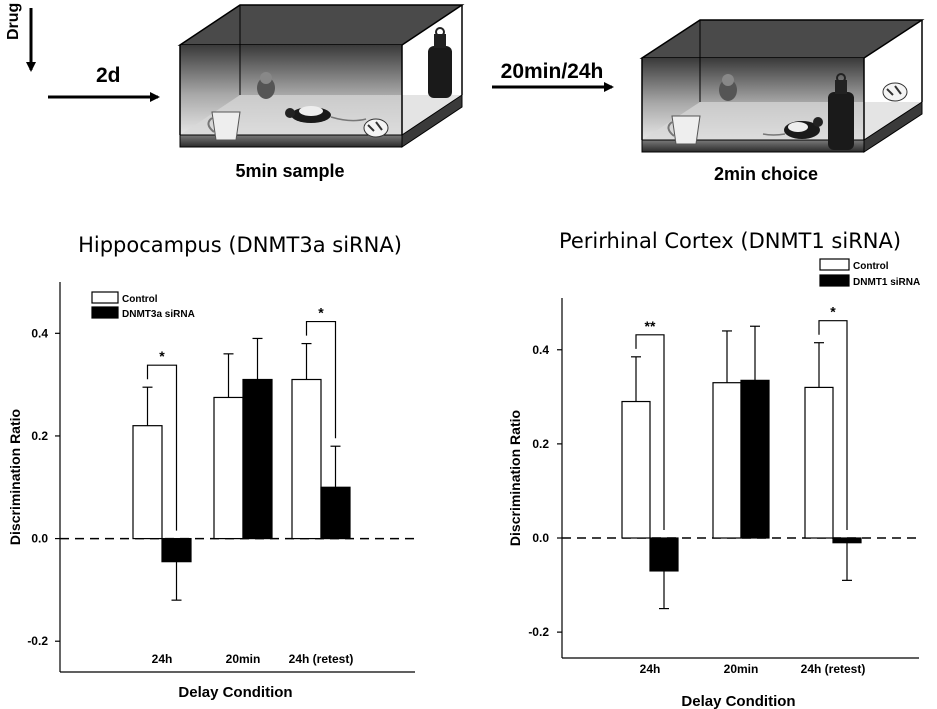 This screenshot has width=937, height=709. What do you see at coordinates (782, 86) in the screenshot?
I see `choice-arena-box` at bounding box center [782, 86].